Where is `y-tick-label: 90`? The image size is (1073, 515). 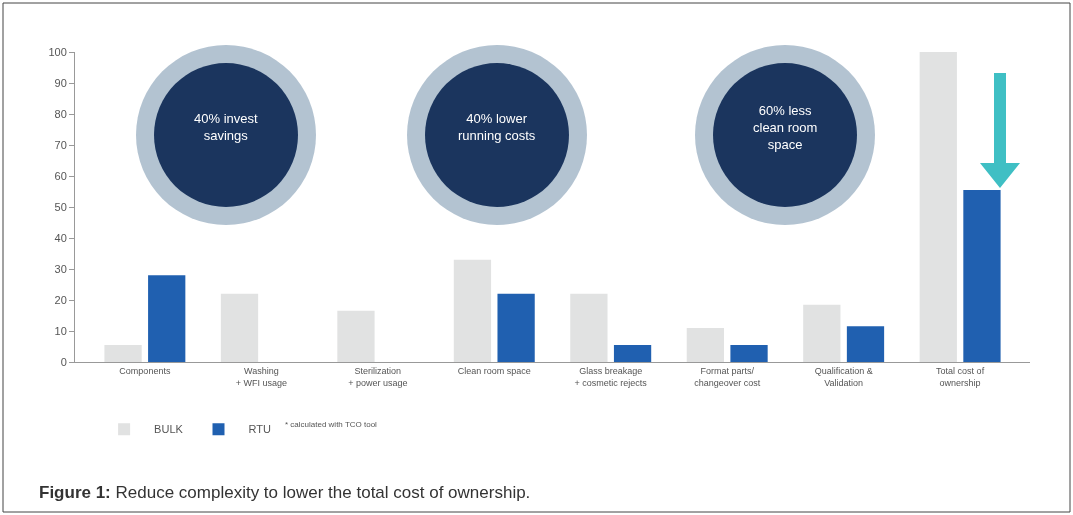 y-tick-label: 90 is located at coordinates (60, 82).